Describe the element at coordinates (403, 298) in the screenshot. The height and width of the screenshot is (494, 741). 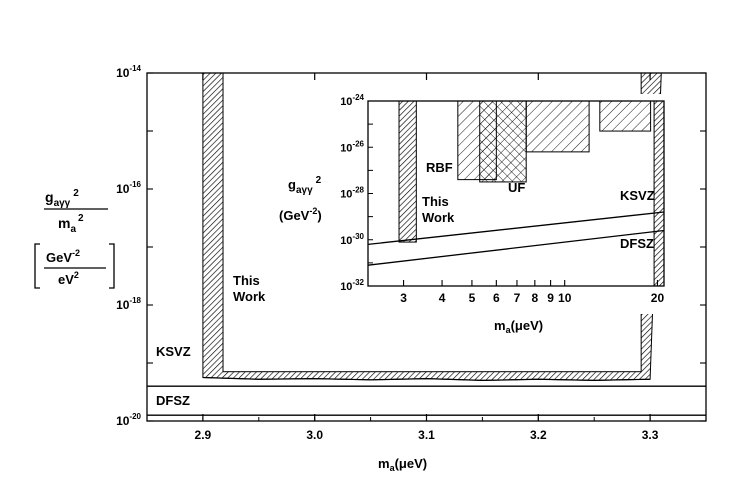
I see `inset-x-tick-label-0: 3` at that location.